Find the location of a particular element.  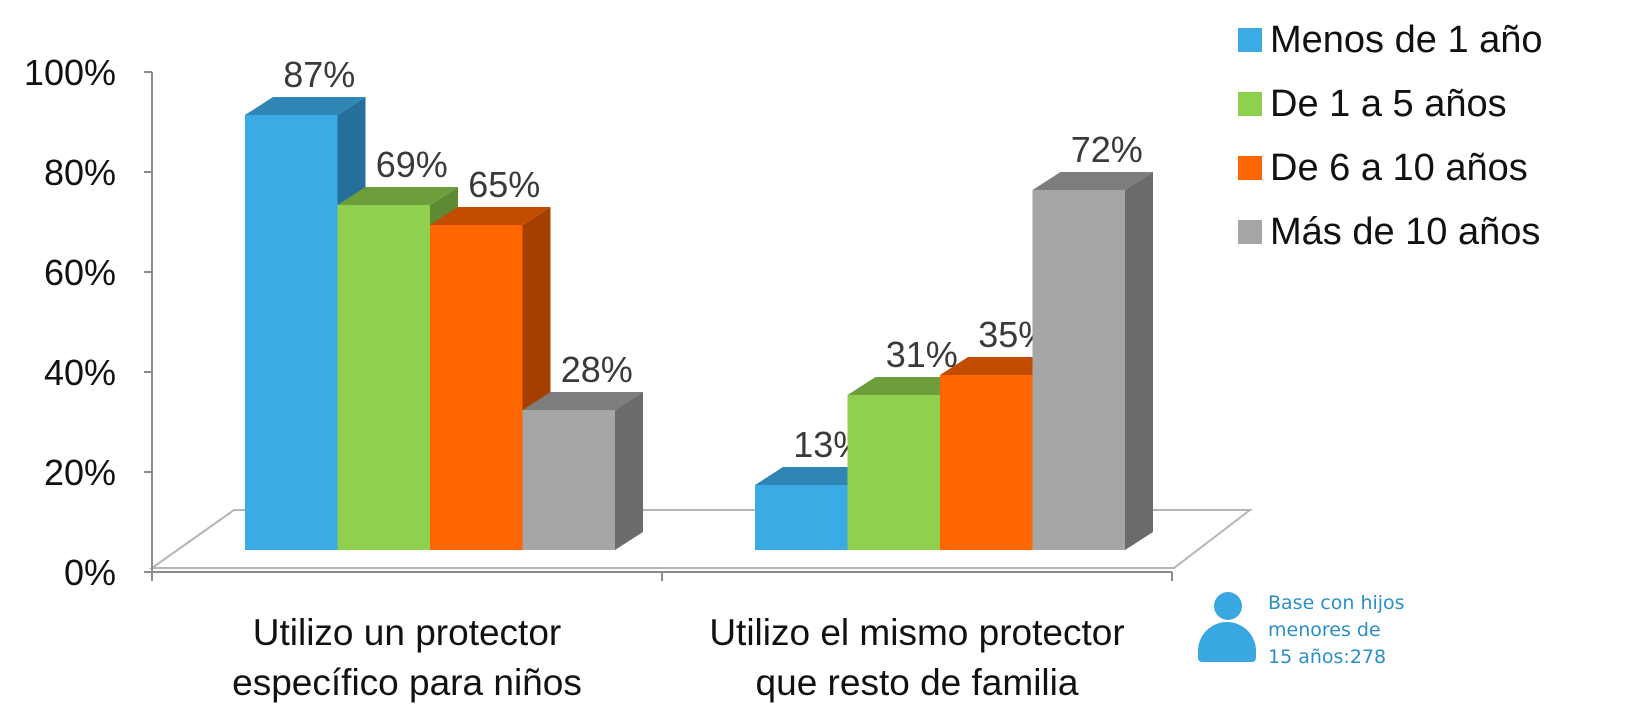

base-note-text: Base con hijos menores de 15 años:278 is located at coordinates (1368, 630).